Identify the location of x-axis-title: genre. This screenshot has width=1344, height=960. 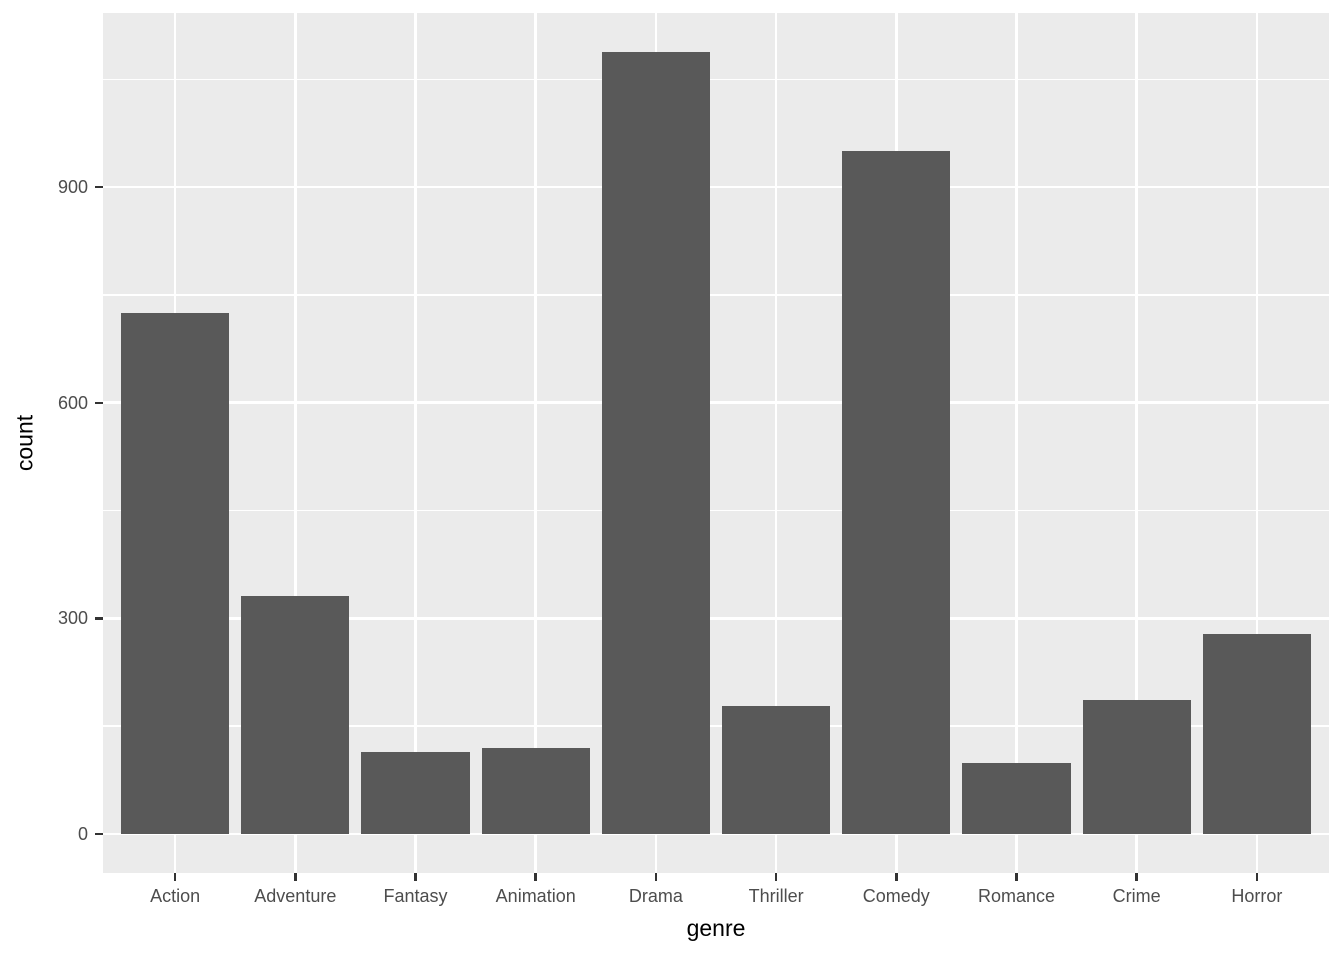
(716, 928).